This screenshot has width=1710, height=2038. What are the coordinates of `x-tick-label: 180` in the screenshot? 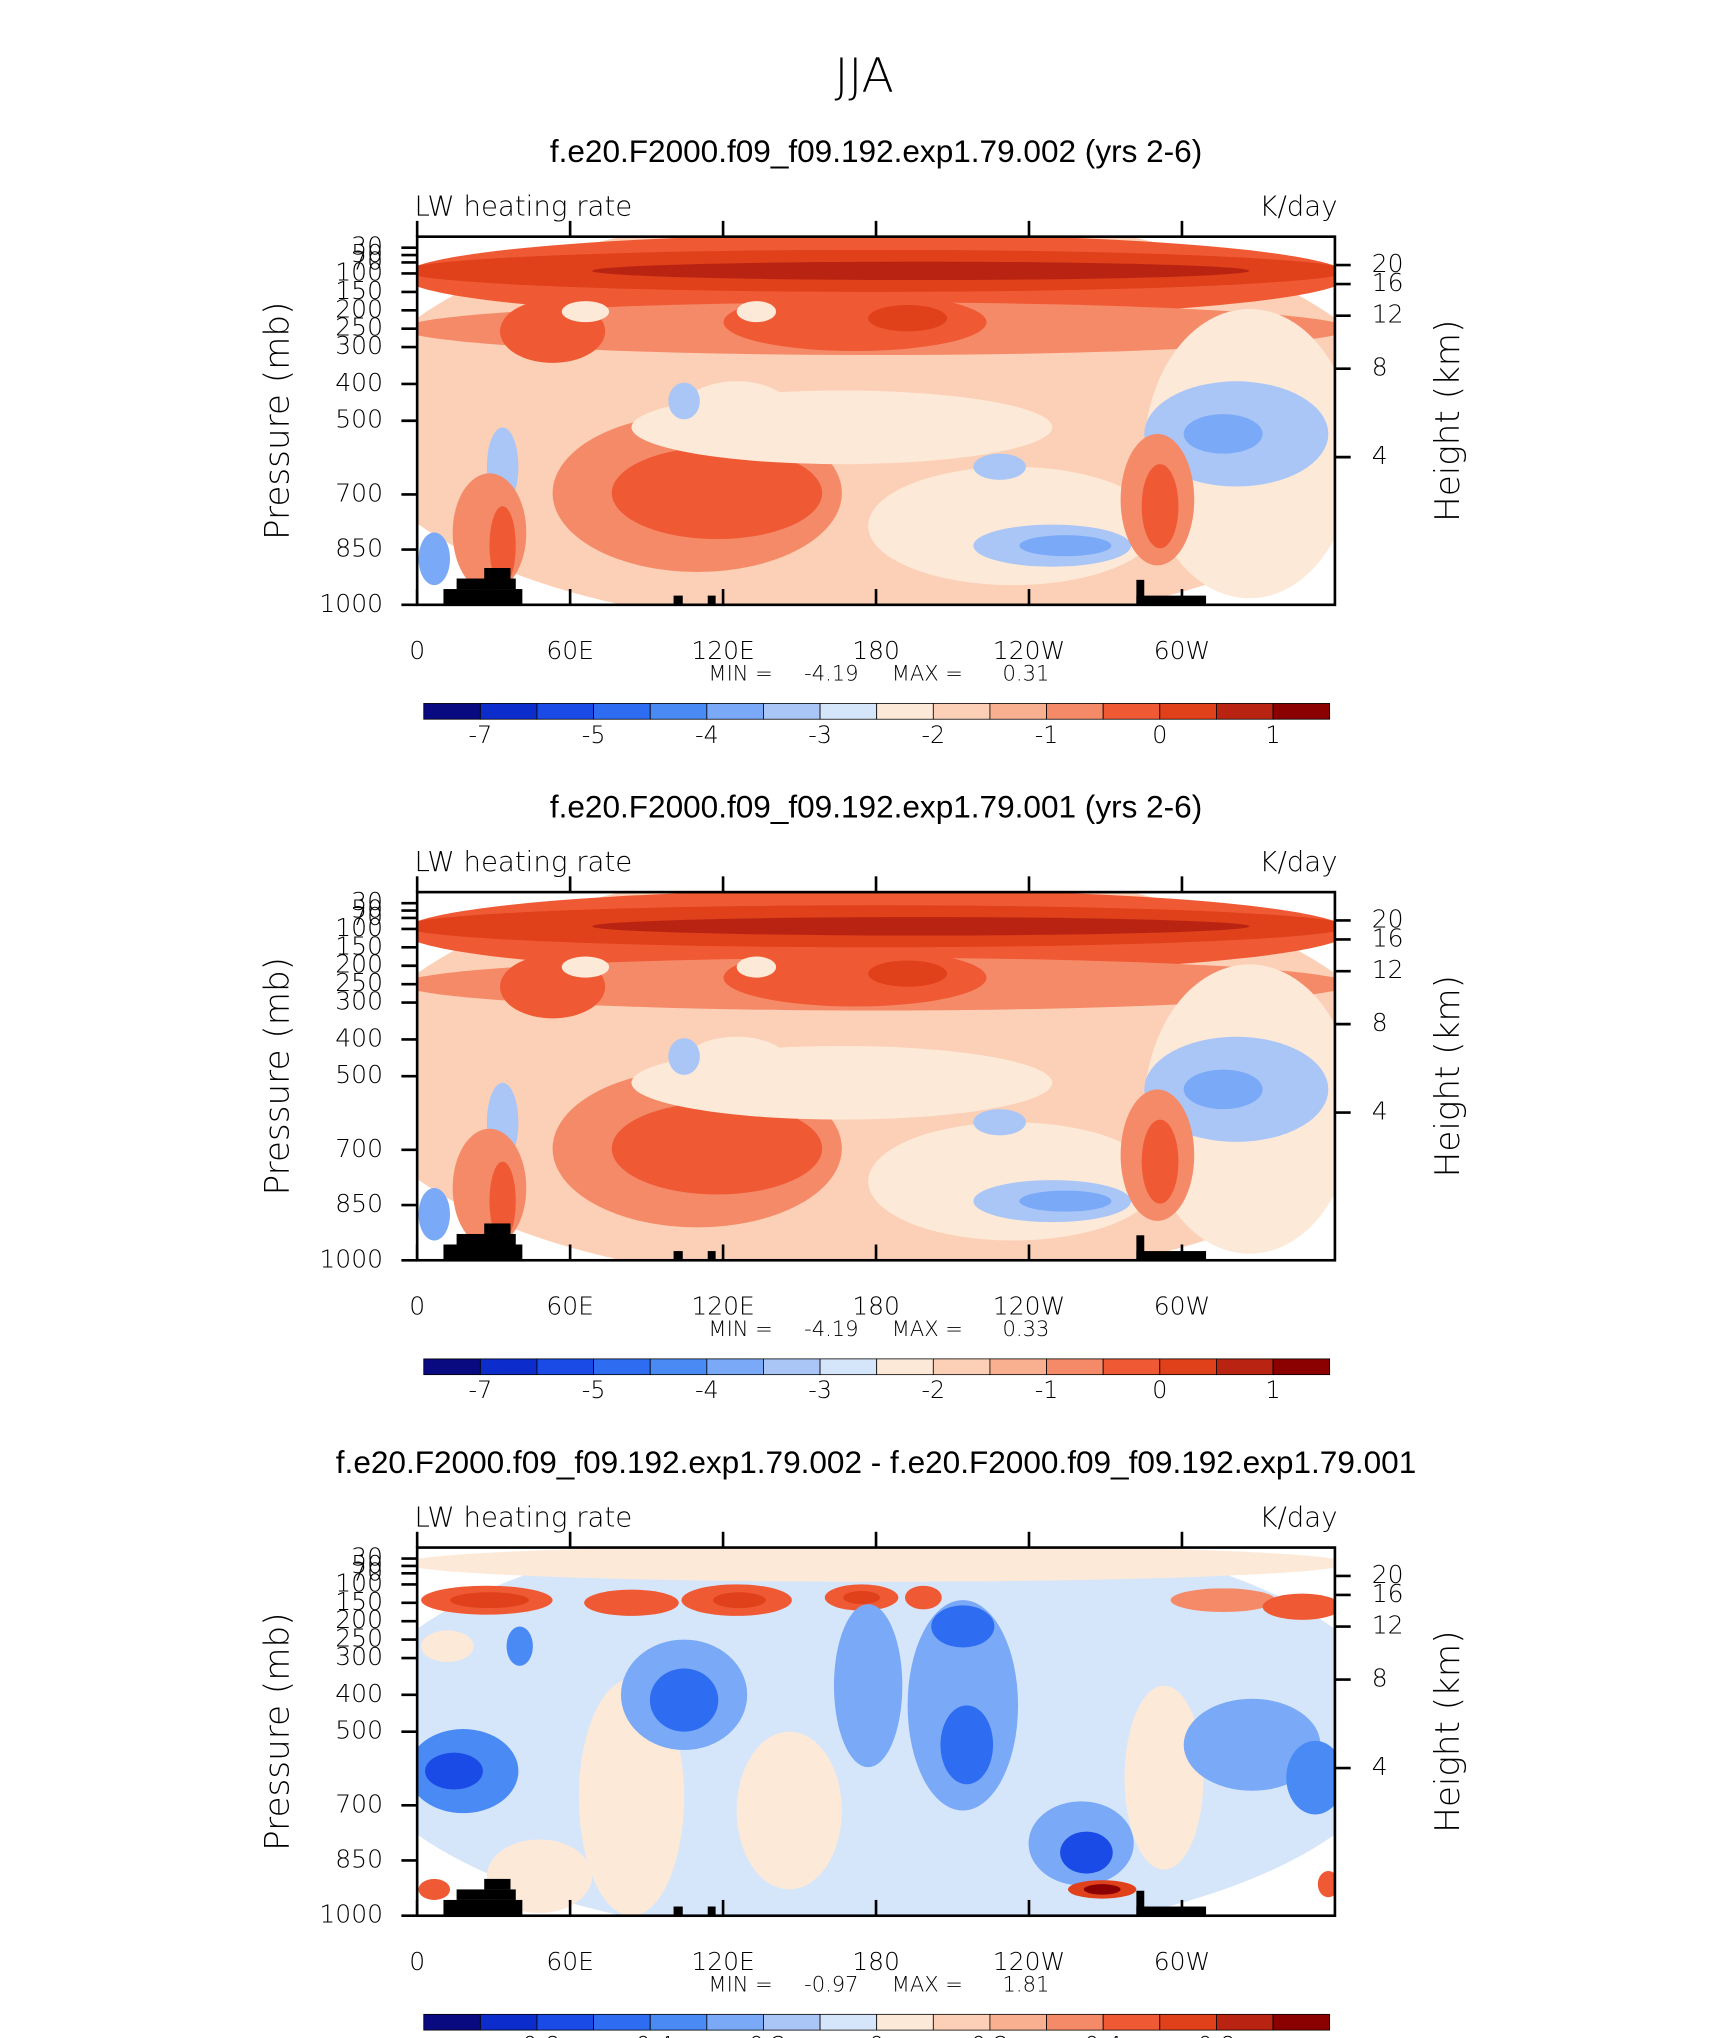 It's located at (876, 1306).